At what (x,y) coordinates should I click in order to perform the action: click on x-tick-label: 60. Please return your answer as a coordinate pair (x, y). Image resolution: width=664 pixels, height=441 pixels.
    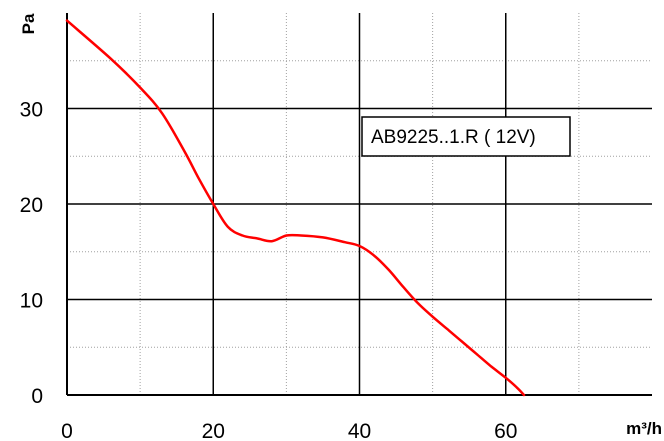
    Looking at the image, I should click on (505, 430).